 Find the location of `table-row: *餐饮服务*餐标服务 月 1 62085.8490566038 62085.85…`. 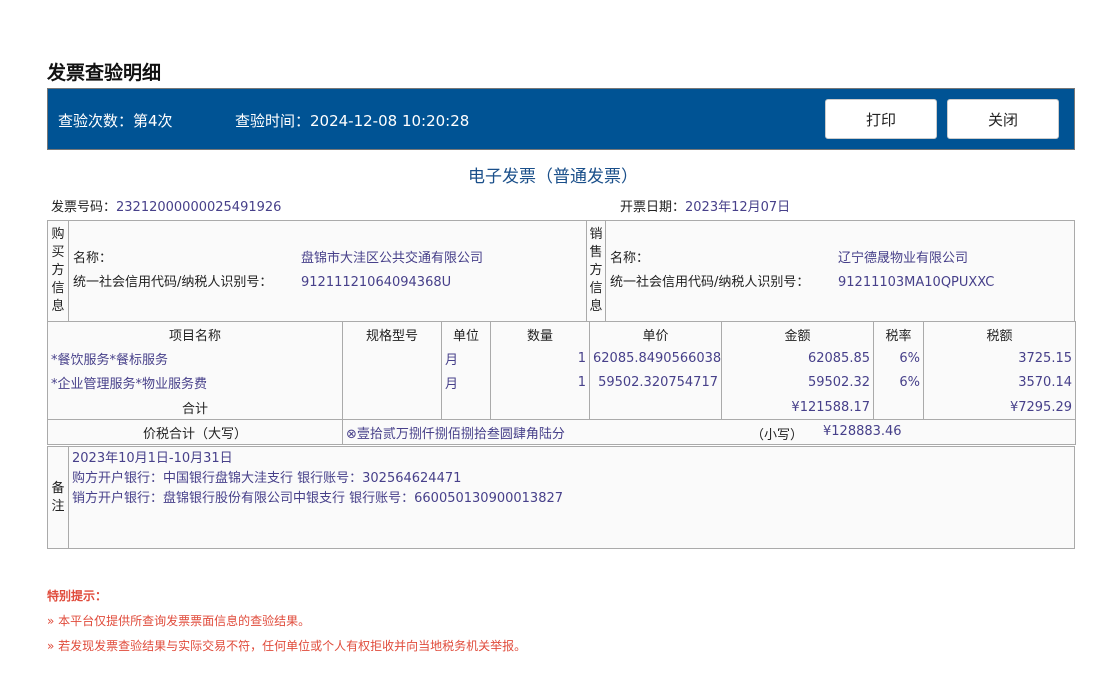

table-row: *餐饮服务*餐标服务 月 1 62085.8490566038 62085.85… is located at coordinates (561, 358).